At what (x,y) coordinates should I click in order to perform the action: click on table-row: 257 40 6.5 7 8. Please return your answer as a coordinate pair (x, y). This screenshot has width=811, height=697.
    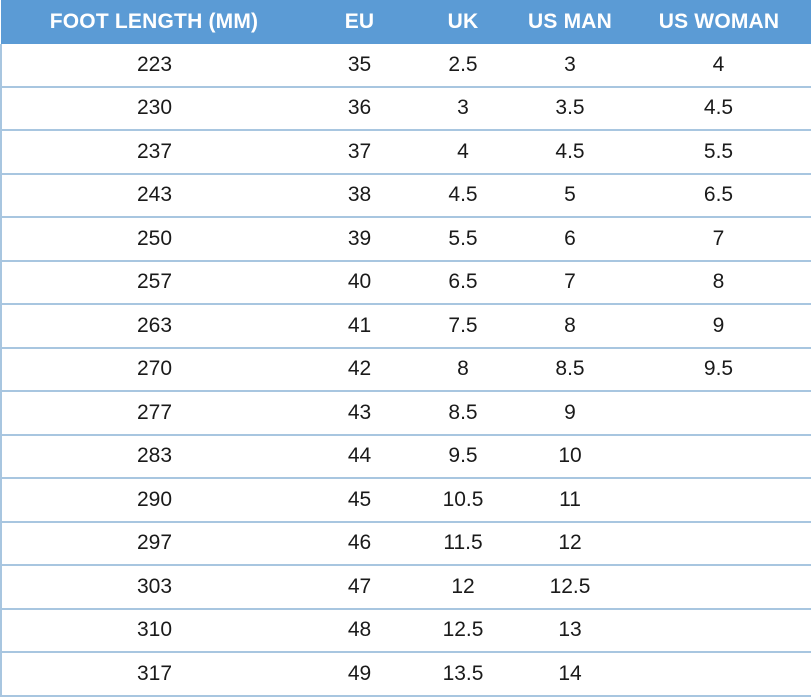
    Looking at the image, I should click on (405, 281).